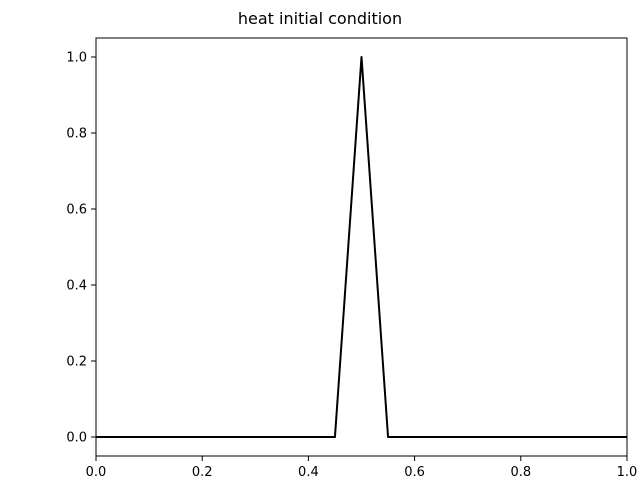 The image size is (640, 480). Describe the element at coordinates (96, 472) in the screenshot. I see `x-tick-label: 0.0` at that location.